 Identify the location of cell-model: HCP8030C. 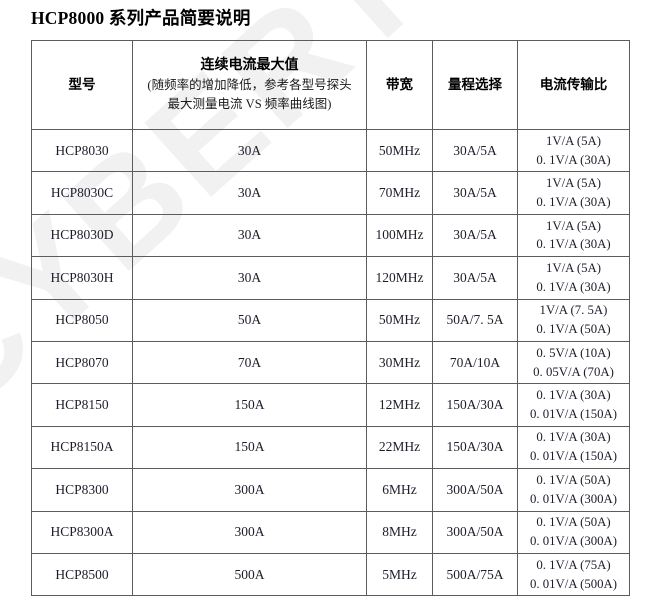
(82, 193).